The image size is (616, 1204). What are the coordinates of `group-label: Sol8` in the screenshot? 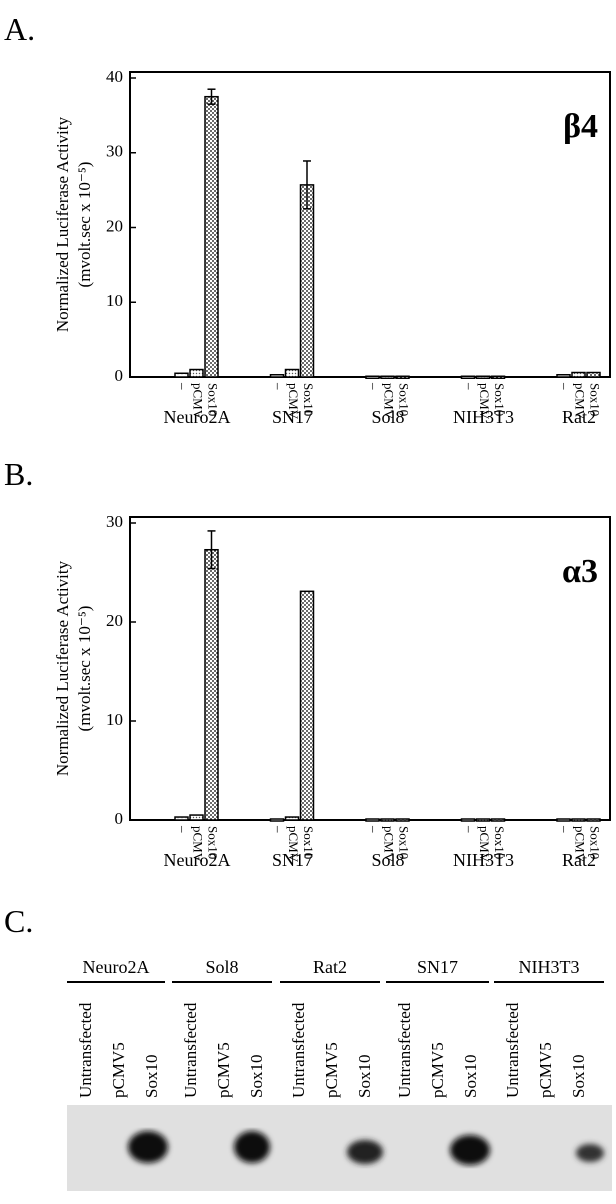 It's located at (387, 417).